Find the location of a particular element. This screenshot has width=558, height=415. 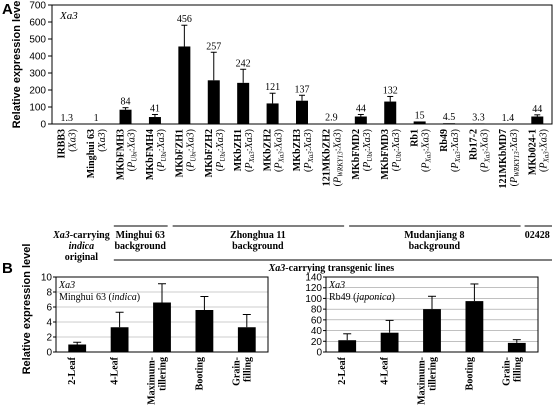

y-tick-label-b2: 100 is located at coordinates (313, 299).